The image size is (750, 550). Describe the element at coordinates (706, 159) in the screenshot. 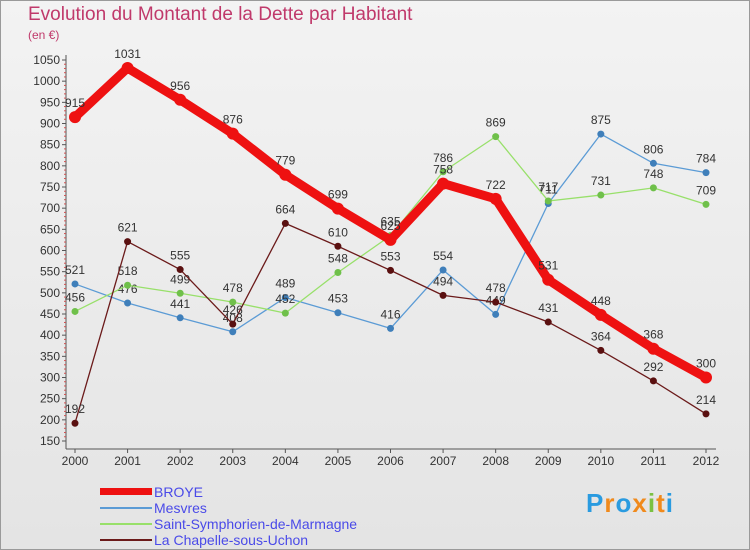

I see `data-label: 784` at that location.